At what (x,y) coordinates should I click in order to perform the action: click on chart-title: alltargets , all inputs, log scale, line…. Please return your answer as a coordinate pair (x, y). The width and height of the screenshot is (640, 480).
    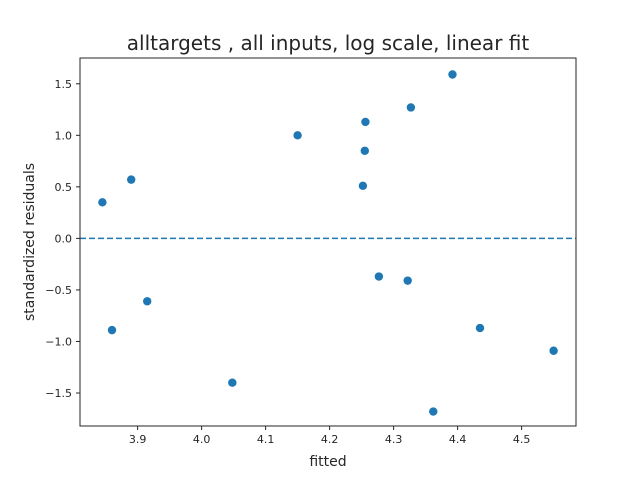
    Looking at the image, I should click on (328, 43).